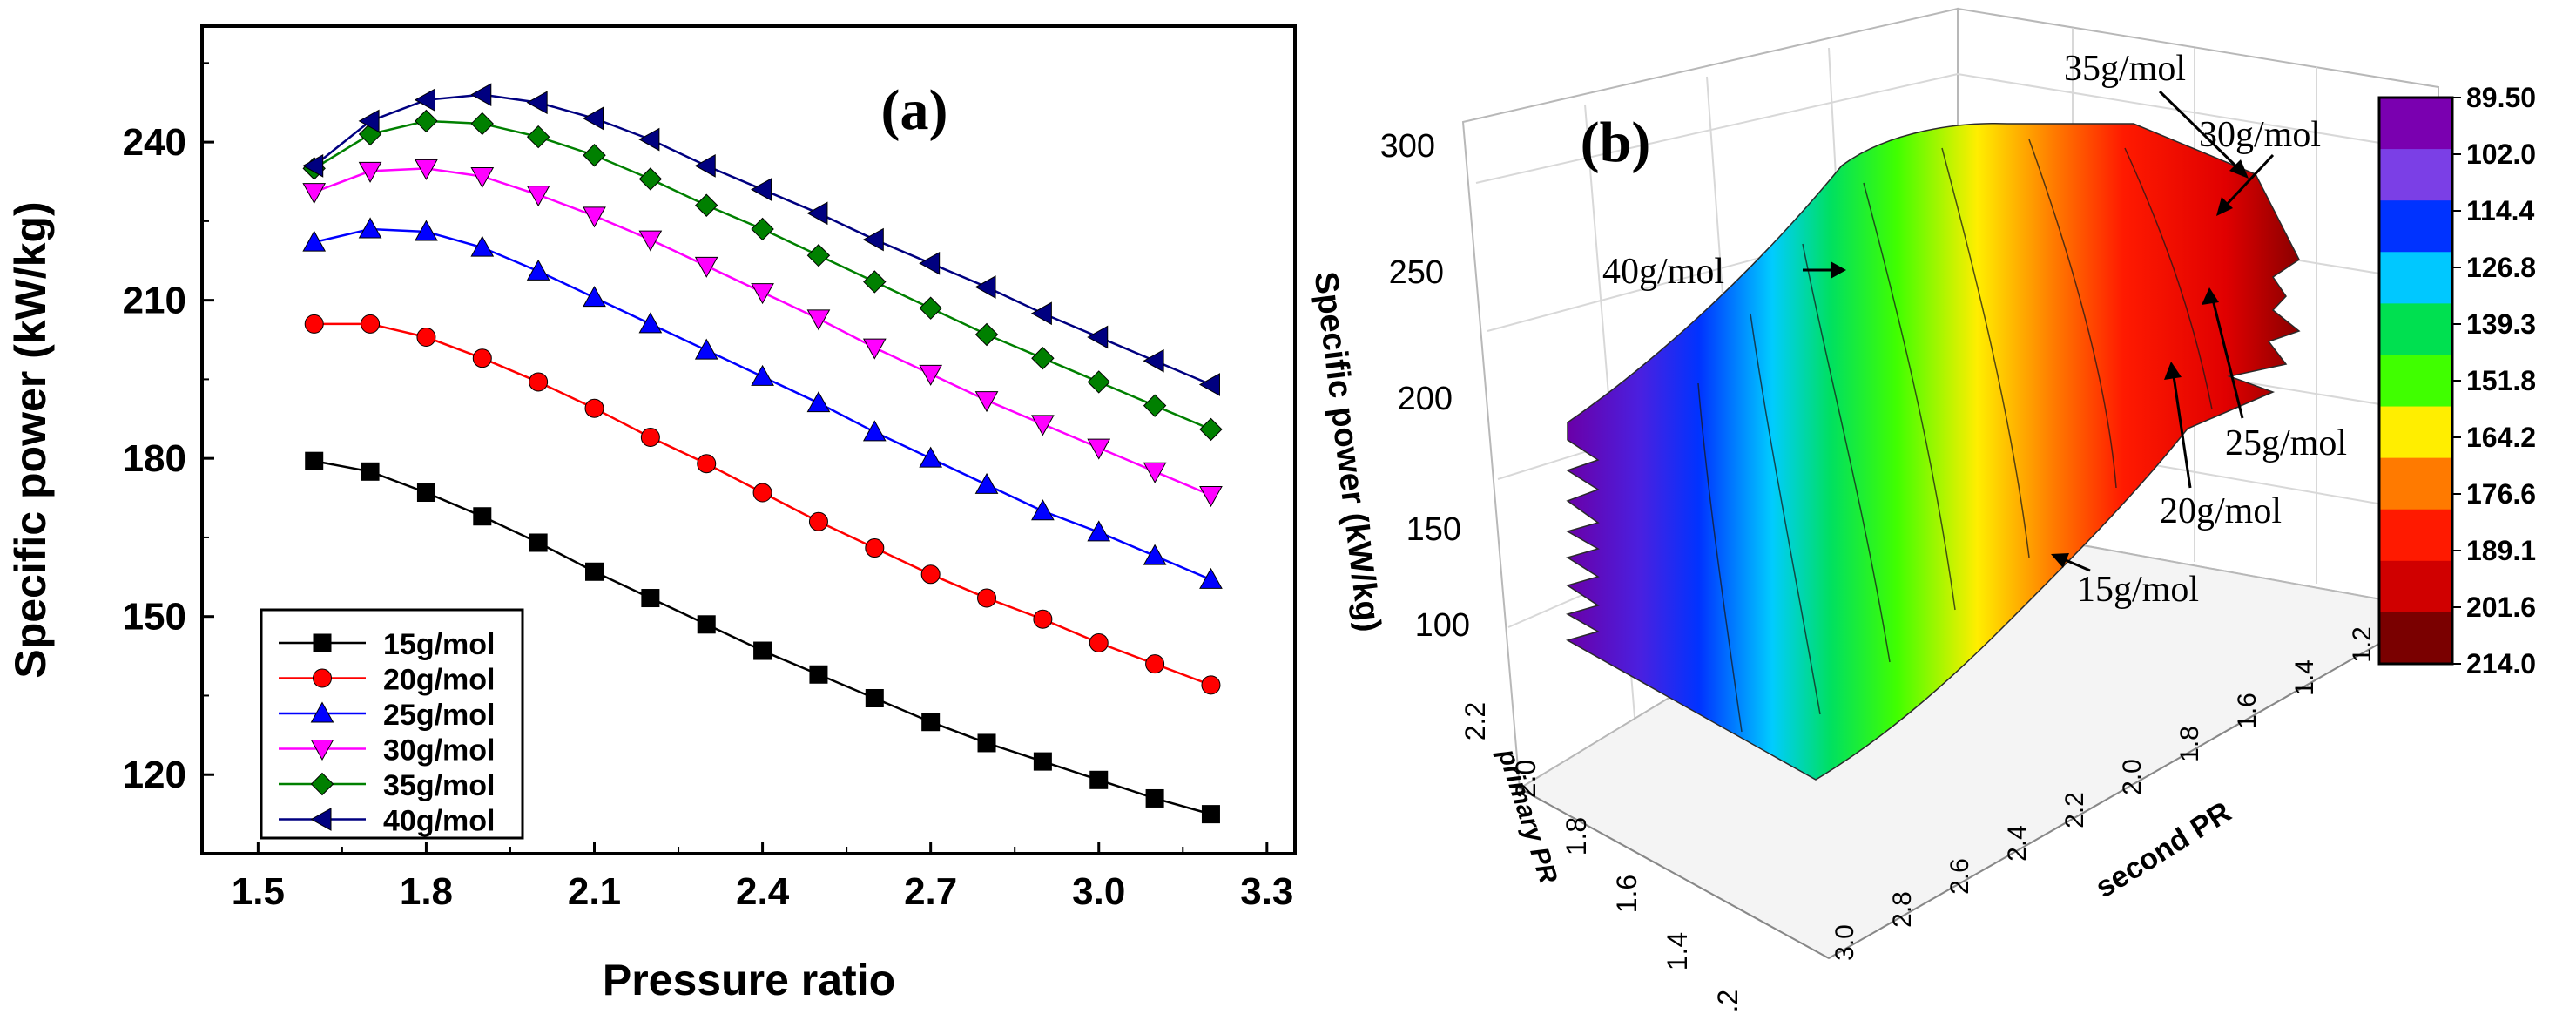 The image size is (2576, 1014). What do you see at coordinates (2501, 324) in the screenshot?
I see `colorbar-label: 139.3` at bounding box center [2501, 324].